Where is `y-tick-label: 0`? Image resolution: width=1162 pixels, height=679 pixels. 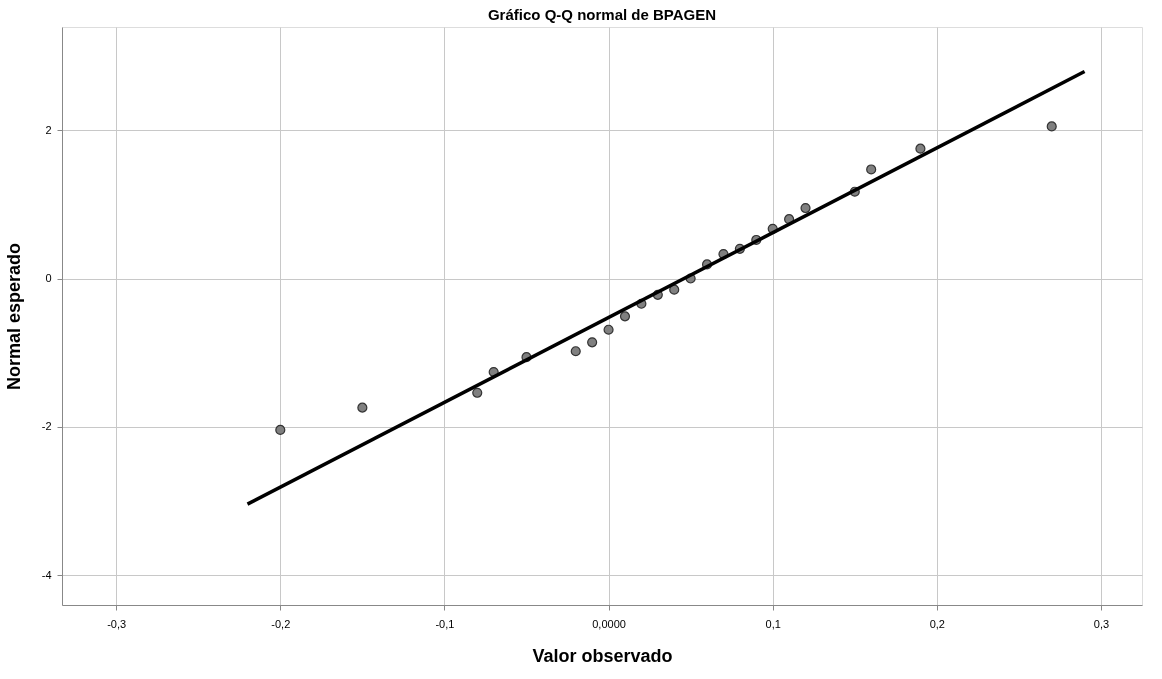 y-tick-label: 0 is located at coordinates (48, 278).